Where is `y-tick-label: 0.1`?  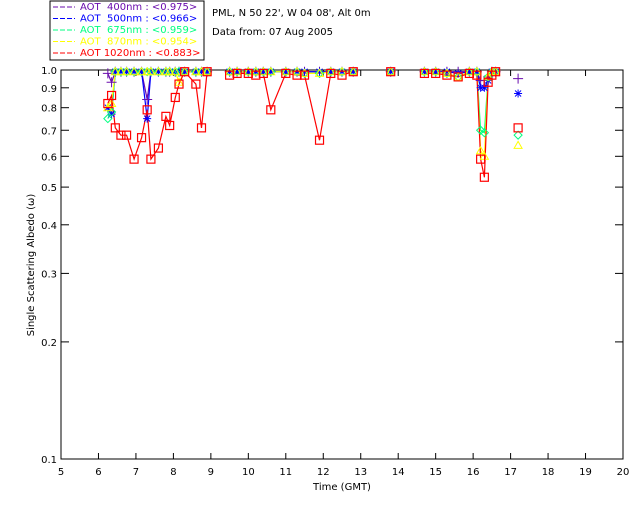 y-tick-label: 0.1 is located at coordinates (49, 460).